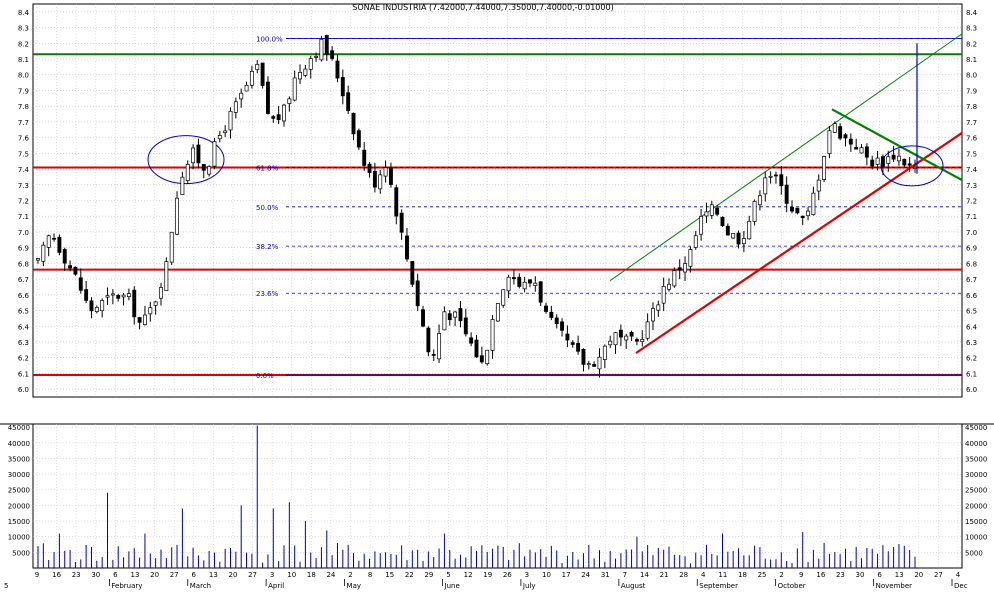 Image resolution: width=994 pixels, height=595 pixels. I want to click on x-day-label: 28, so click(683, 575).